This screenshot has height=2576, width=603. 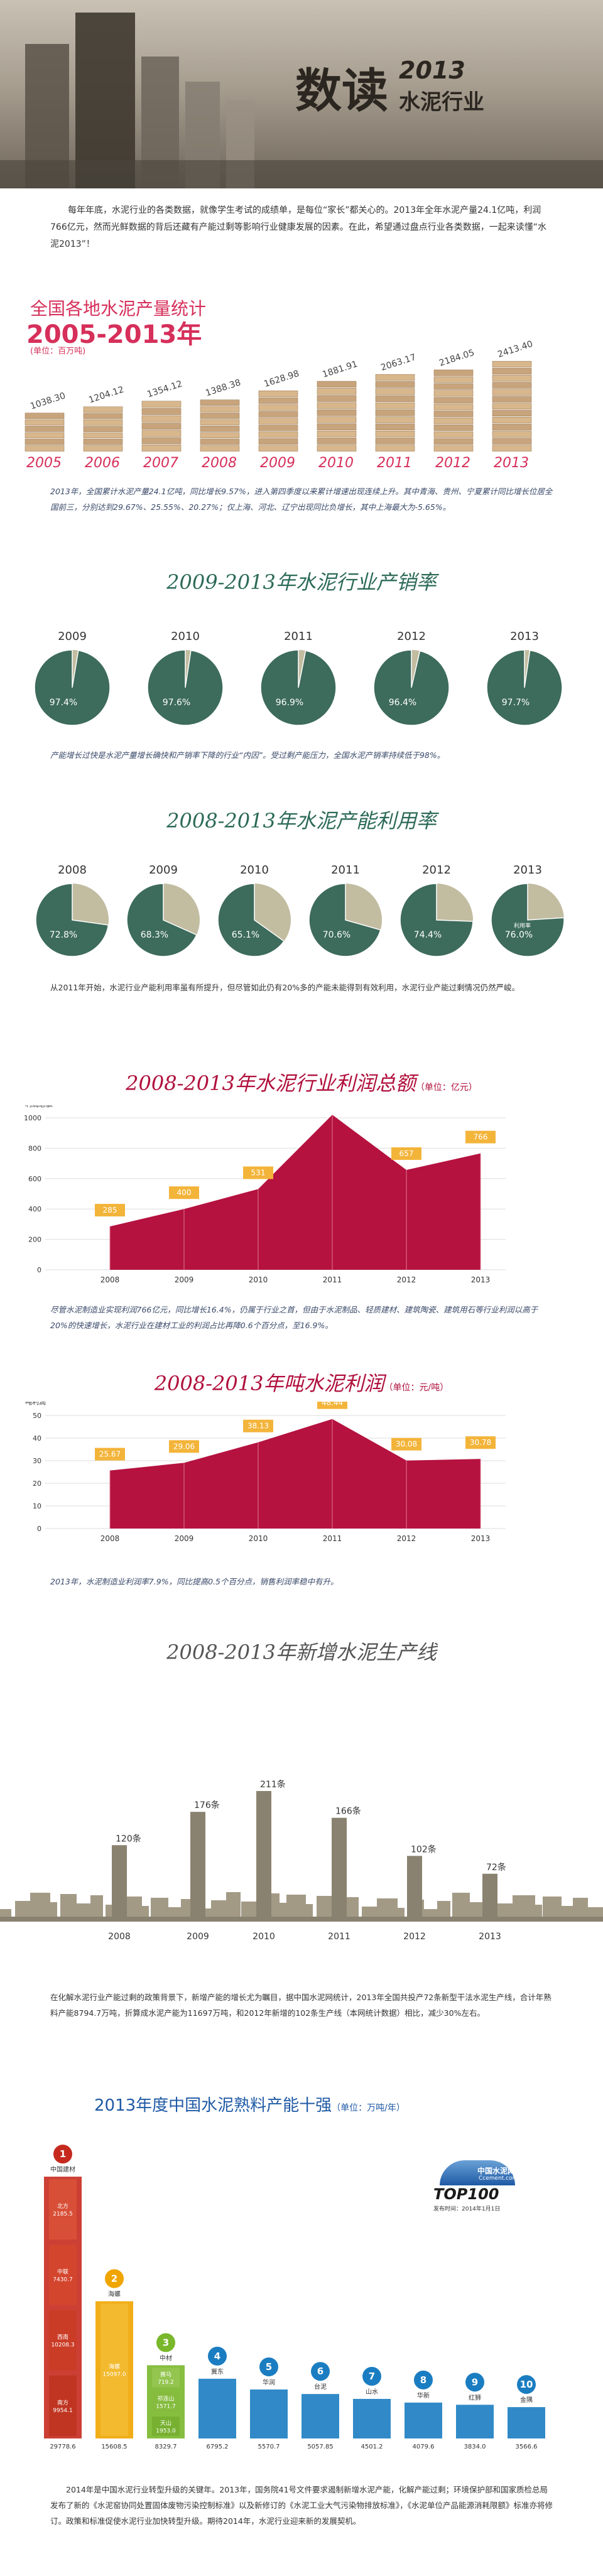 What do you see at coordinates (527, 870) in the screenshot?
I see `util-year-label: 2013` at bounding box center [527, 870].